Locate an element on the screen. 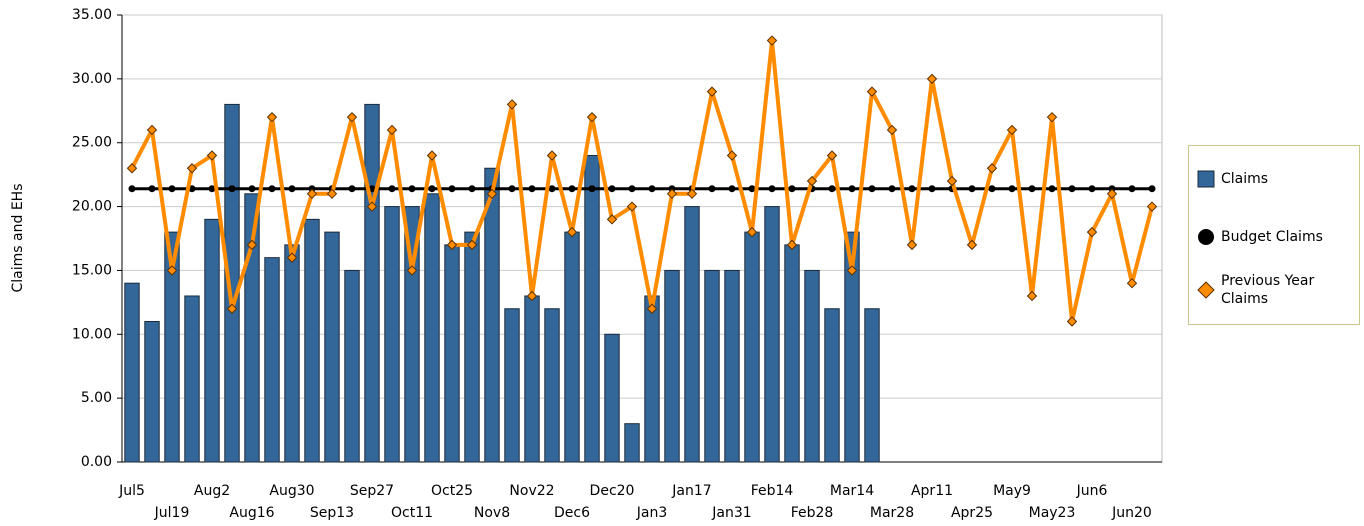 The height and width of the screenshot is (526, 1364). y-tick-label: 10.00 is located at coordinates (92, 334).